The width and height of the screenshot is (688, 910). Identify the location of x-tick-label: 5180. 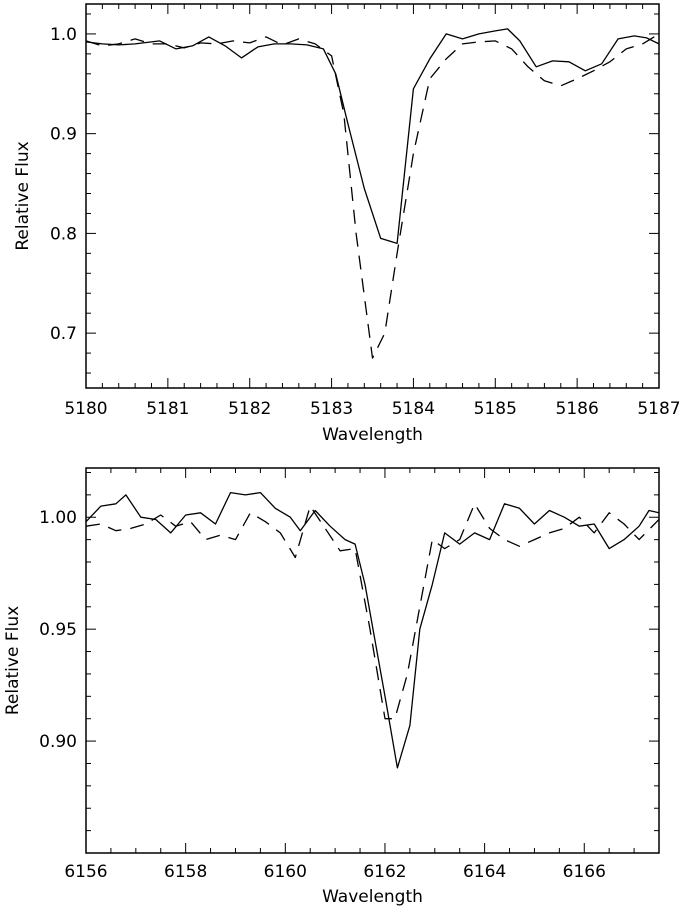
(85, 409).